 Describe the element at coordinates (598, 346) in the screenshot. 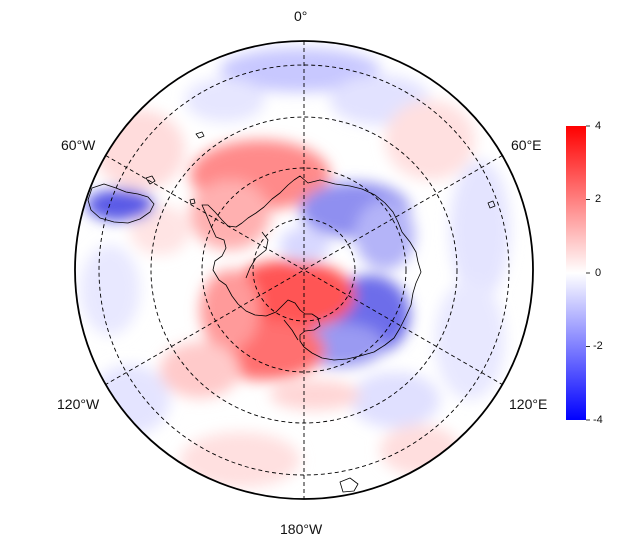

I see `colorbar-tick-label: -2` at that location.